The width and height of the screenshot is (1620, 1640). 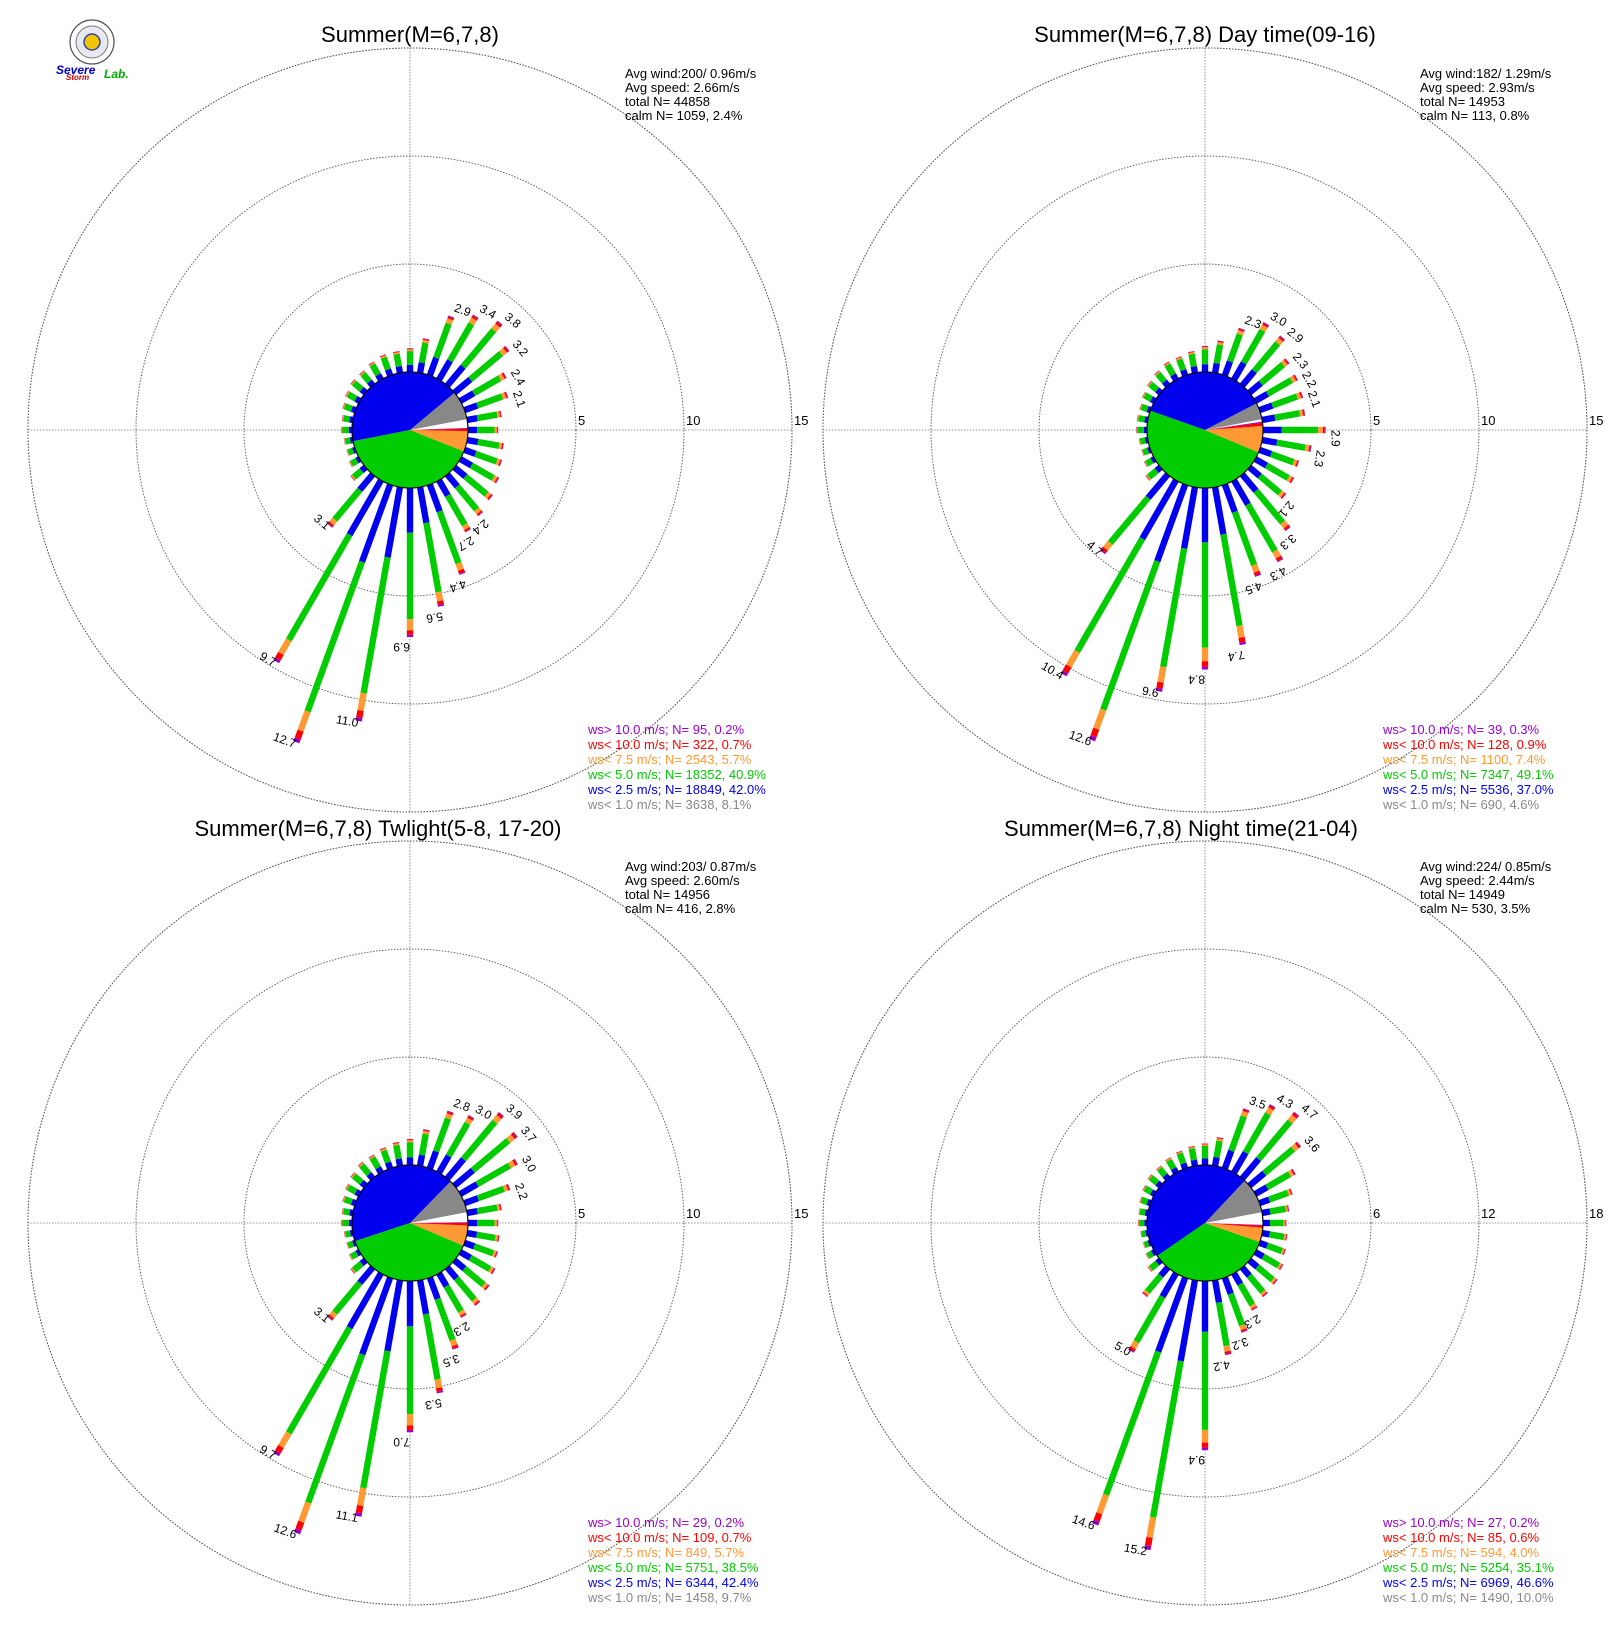 I want to click on bar-value-label: 5.0, so click(x=1123, y=1348).